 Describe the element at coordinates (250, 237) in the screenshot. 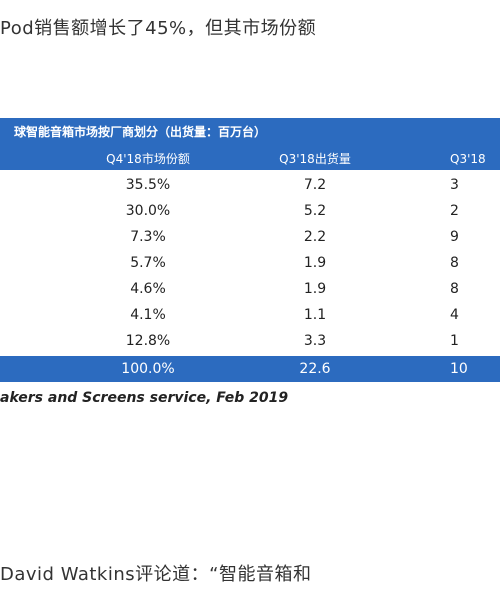

I see `table-row: 7.3% 2.2 9` at that location.